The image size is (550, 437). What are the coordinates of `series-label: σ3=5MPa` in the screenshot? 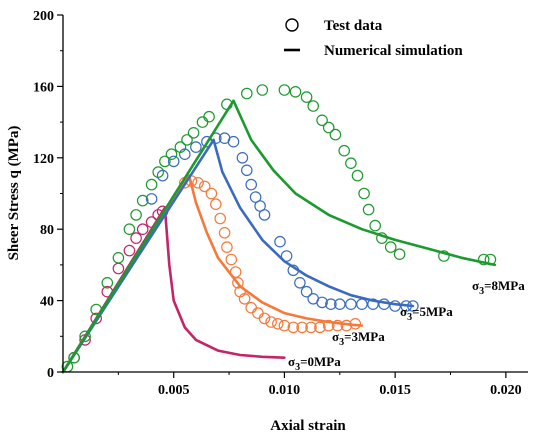 It's located at (426, 313).